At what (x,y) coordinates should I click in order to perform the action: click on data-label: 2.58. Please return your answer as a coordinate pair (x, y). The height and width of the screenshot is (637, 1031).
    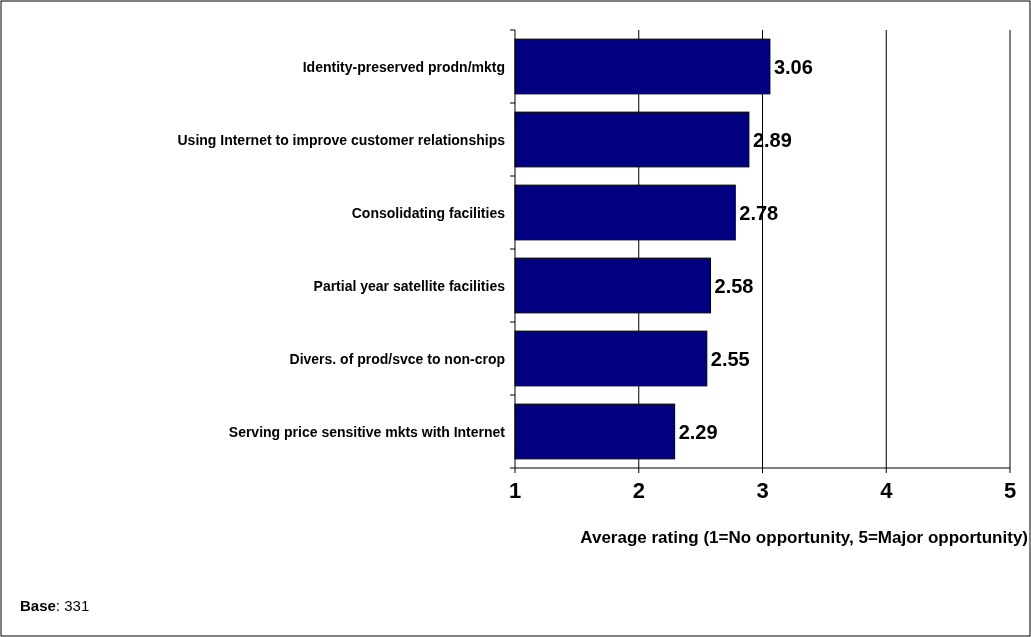
    Looking at the image, I should click on (734, 285).